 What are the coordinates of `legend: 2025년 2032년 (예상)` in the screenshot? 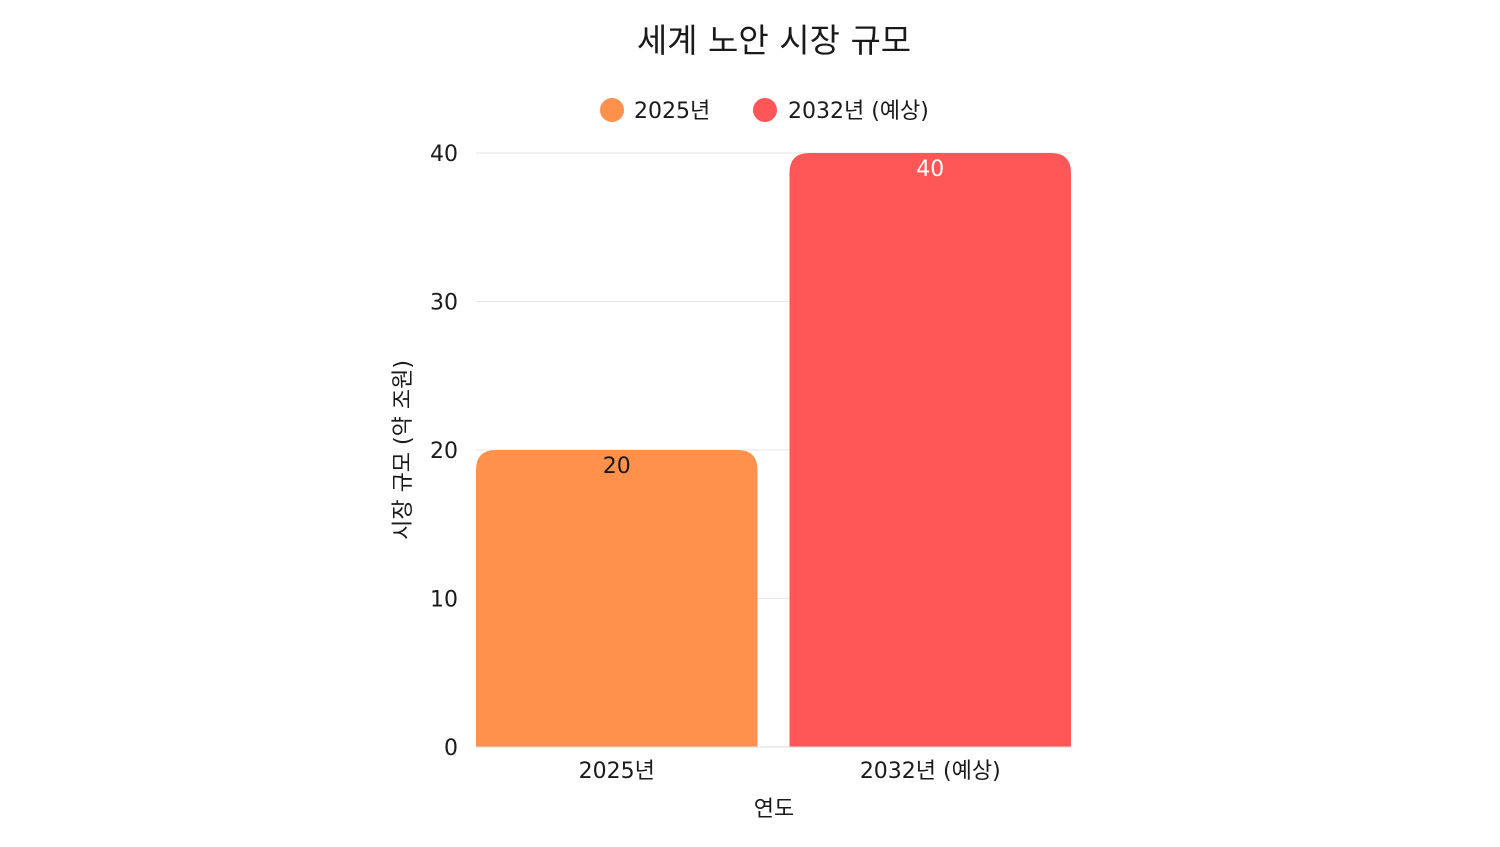 It's located at (764, 111).